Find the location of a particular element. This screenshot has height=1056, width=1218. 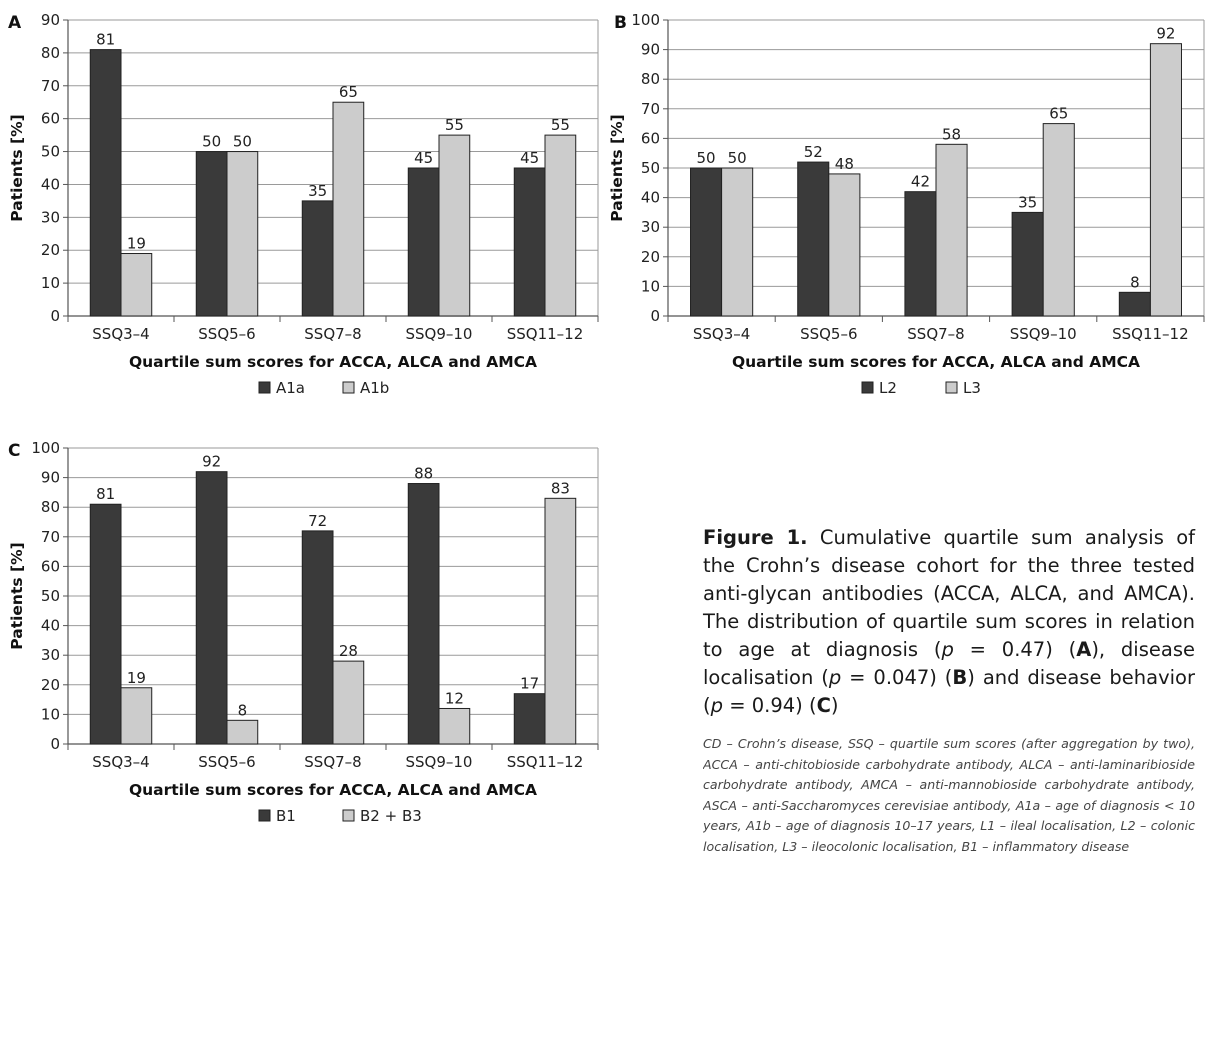

data-label: 48 is located at coordinates (844, 164).